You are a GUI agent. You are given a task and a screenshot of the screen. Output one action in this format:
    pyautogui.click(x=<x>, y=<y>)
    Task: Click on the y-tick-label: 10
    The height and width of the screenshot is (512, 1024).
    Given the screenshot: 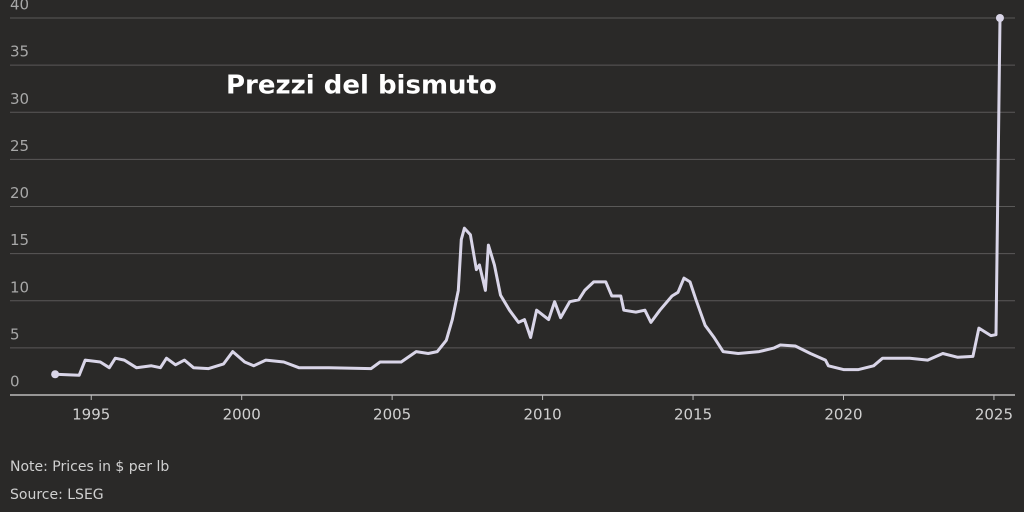 What is the action you would take?
    pyautogui.click(x=19, y=287)
    